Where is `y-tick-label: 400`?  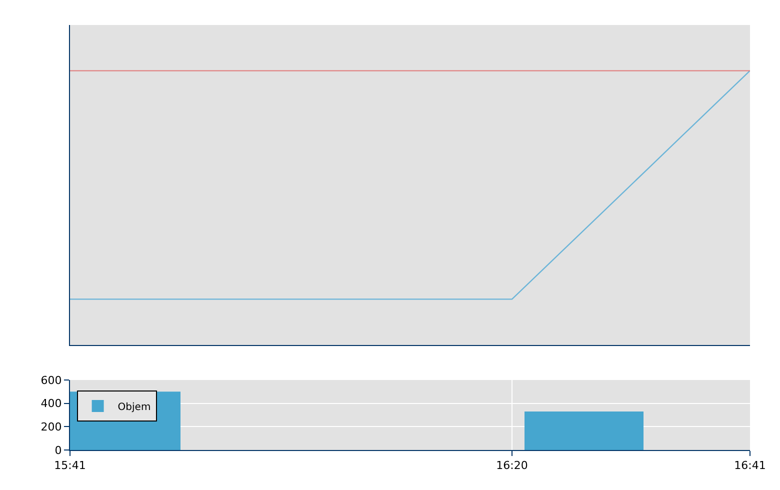 y-tick-label: 400 is located at coordinates (51, 403).